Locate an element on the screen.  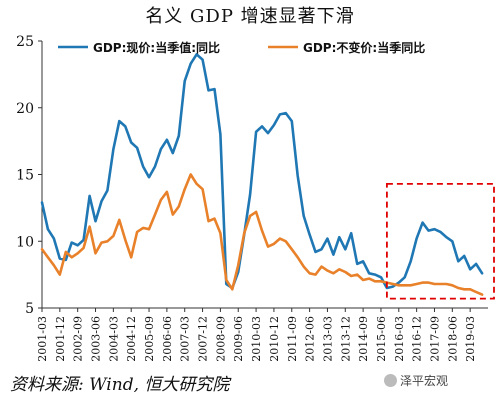
y-tick-label: 20 is located at coordinates (25, 109).